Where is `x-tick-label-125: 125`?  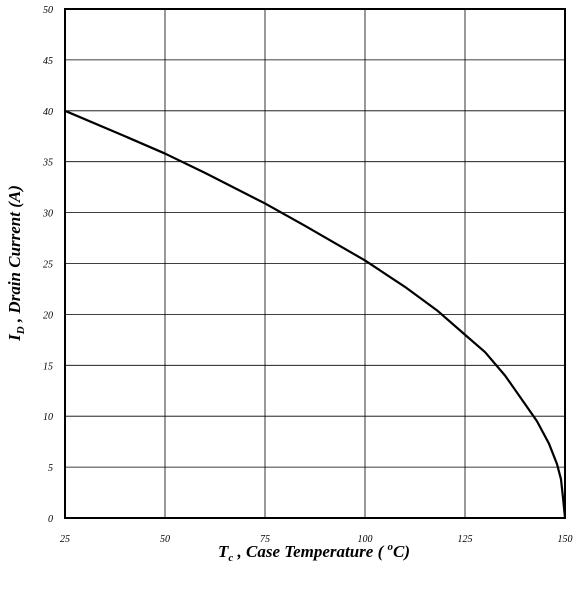 x-tick-label-125: 125 is located at coordinates (465, 539).